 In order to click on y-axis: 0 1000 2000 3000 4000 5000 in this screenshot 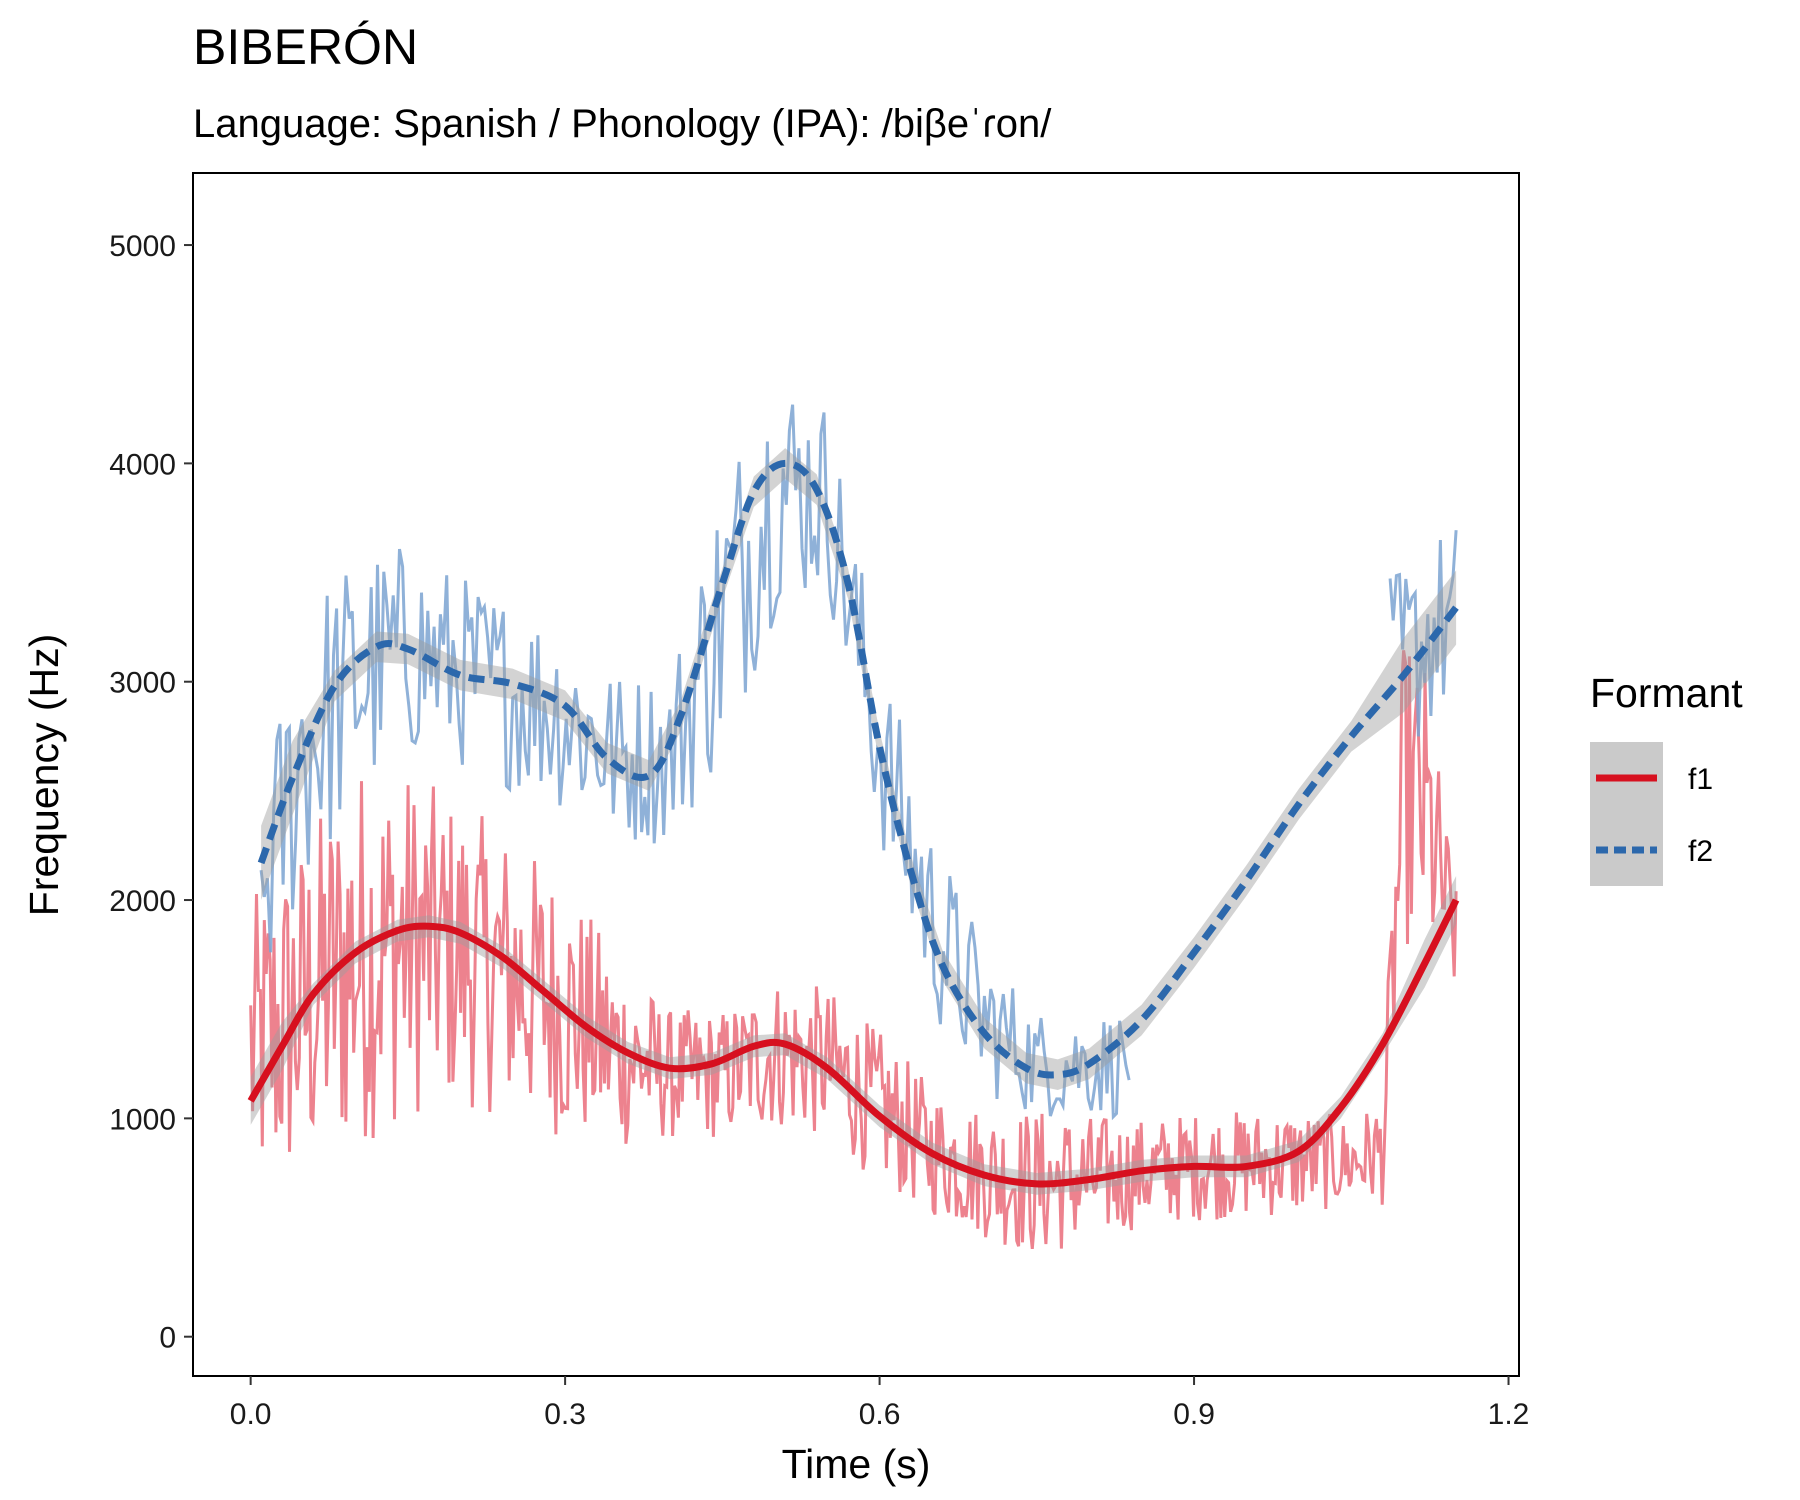, I will do `click(151, 792)`.